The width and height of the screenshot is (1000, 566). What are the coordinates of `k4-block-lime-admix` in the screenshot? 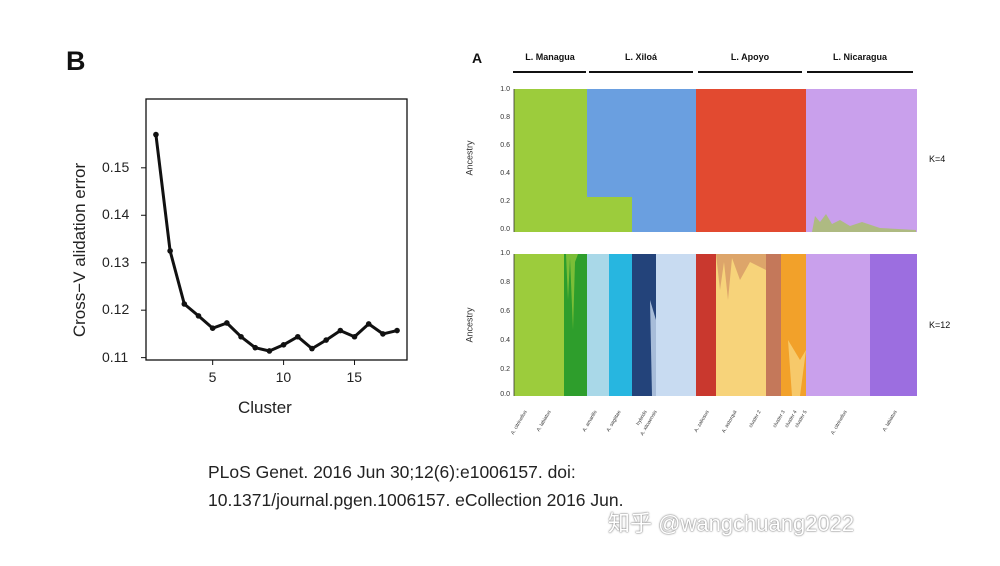 It's located at (609, 214).